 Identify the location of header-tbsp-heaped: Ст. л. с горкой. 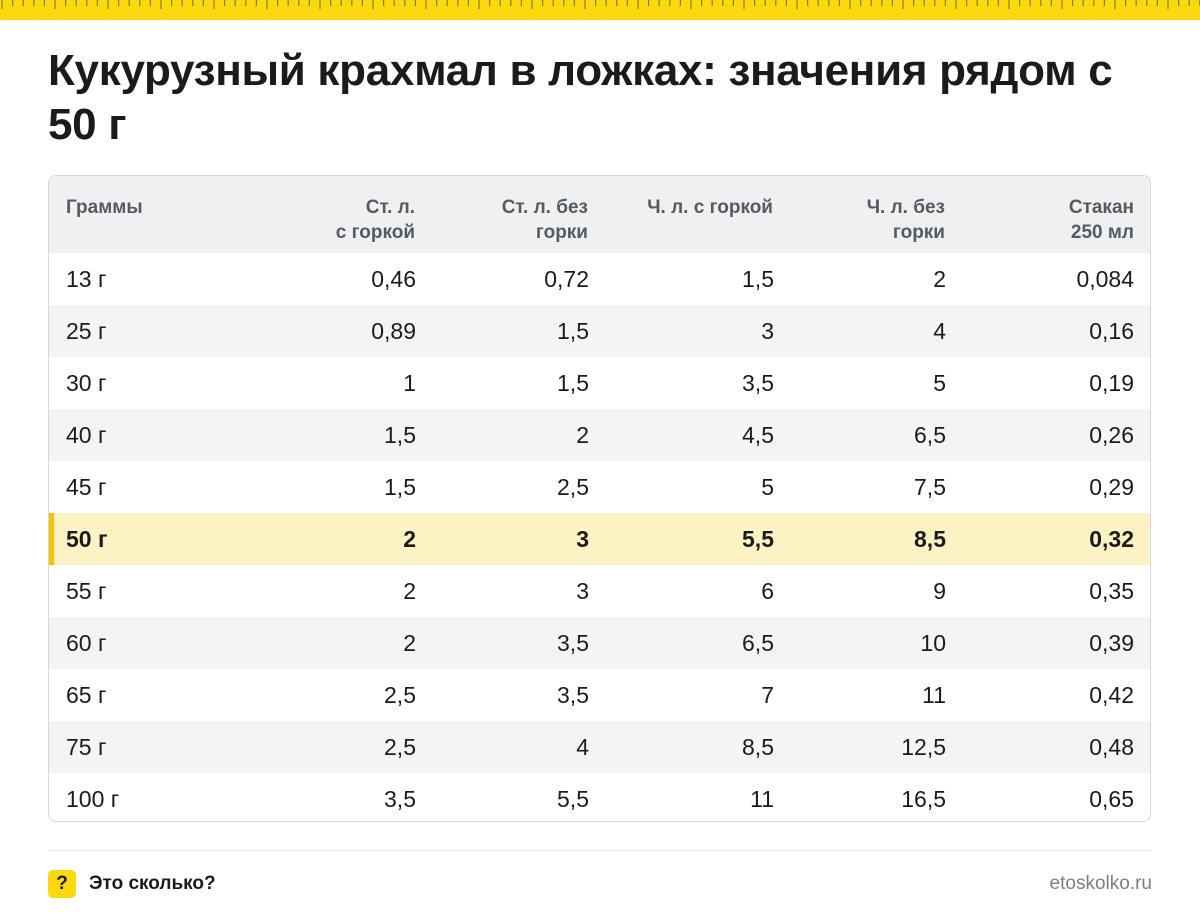
(375, 220).